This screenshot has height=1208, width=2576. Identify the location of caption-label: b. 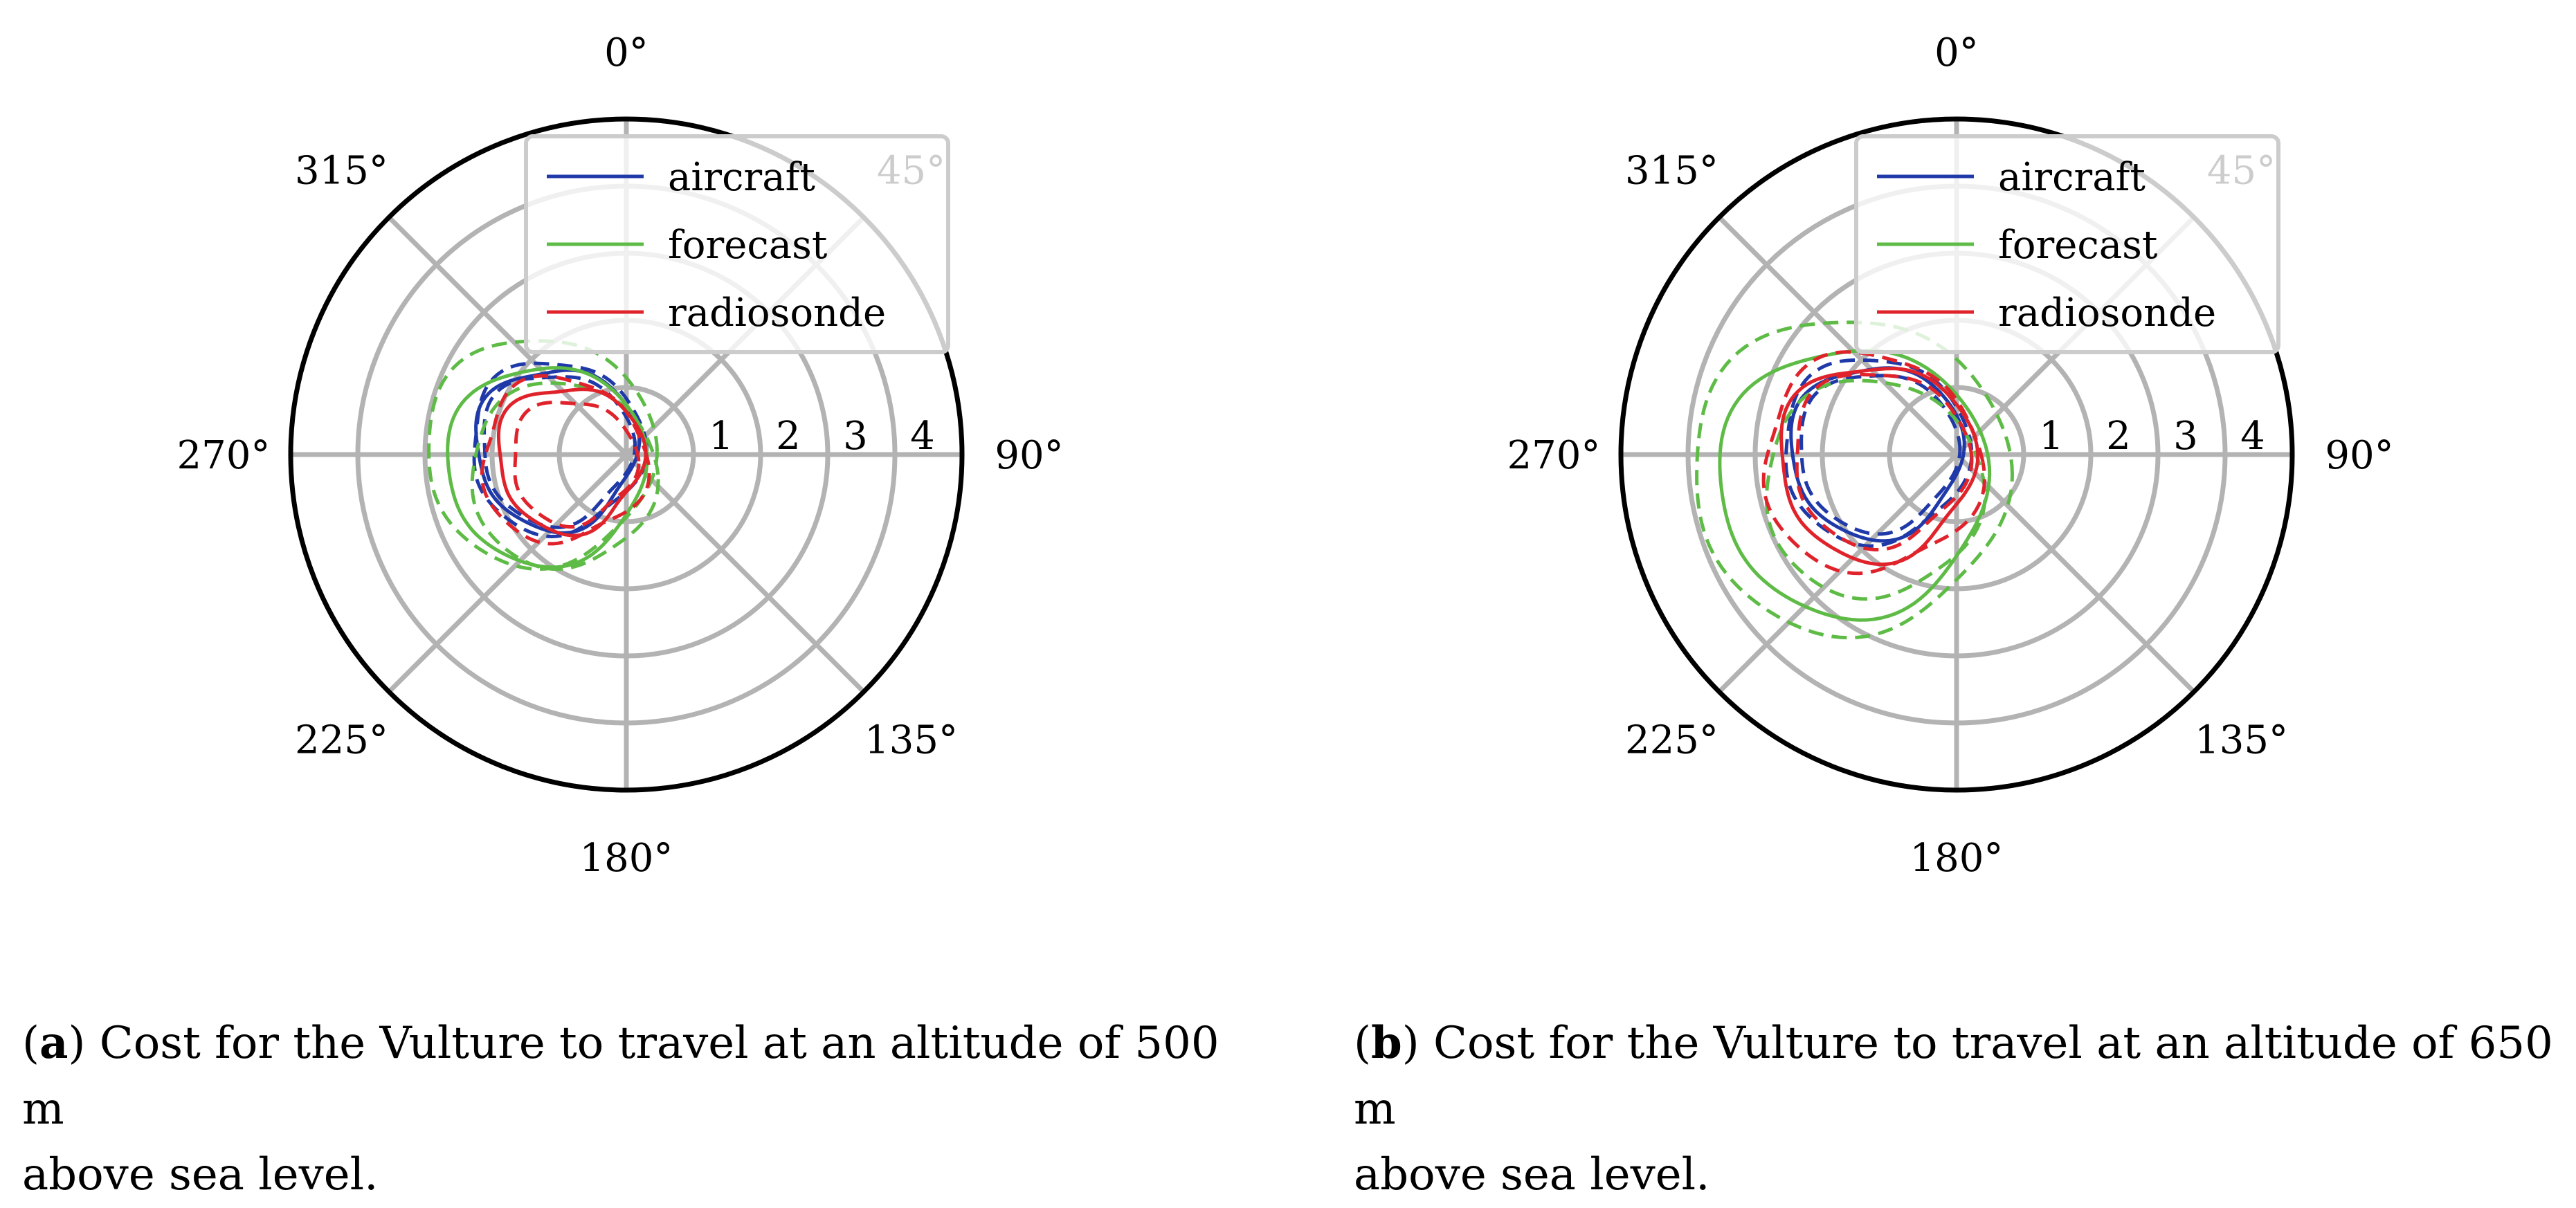
(1386, 1043).